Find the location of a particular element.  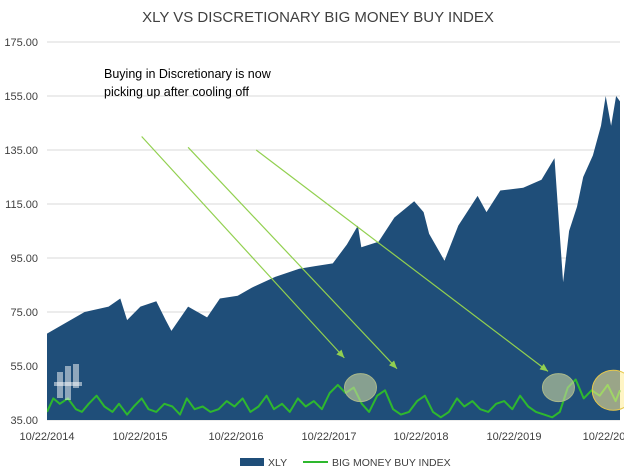

y-tick-label: 55.00 is located at coordinates (24, 367).